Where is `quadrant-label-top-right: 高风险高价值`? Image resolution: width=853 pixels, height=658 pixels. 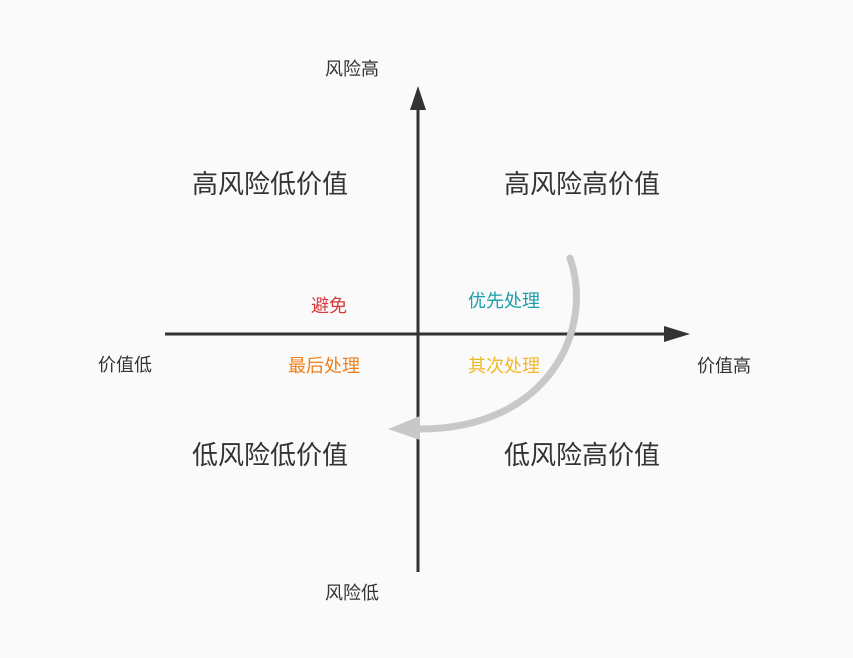 quadrant-label-top-right: 高风险高价值 is located at coordinates (582, 185).